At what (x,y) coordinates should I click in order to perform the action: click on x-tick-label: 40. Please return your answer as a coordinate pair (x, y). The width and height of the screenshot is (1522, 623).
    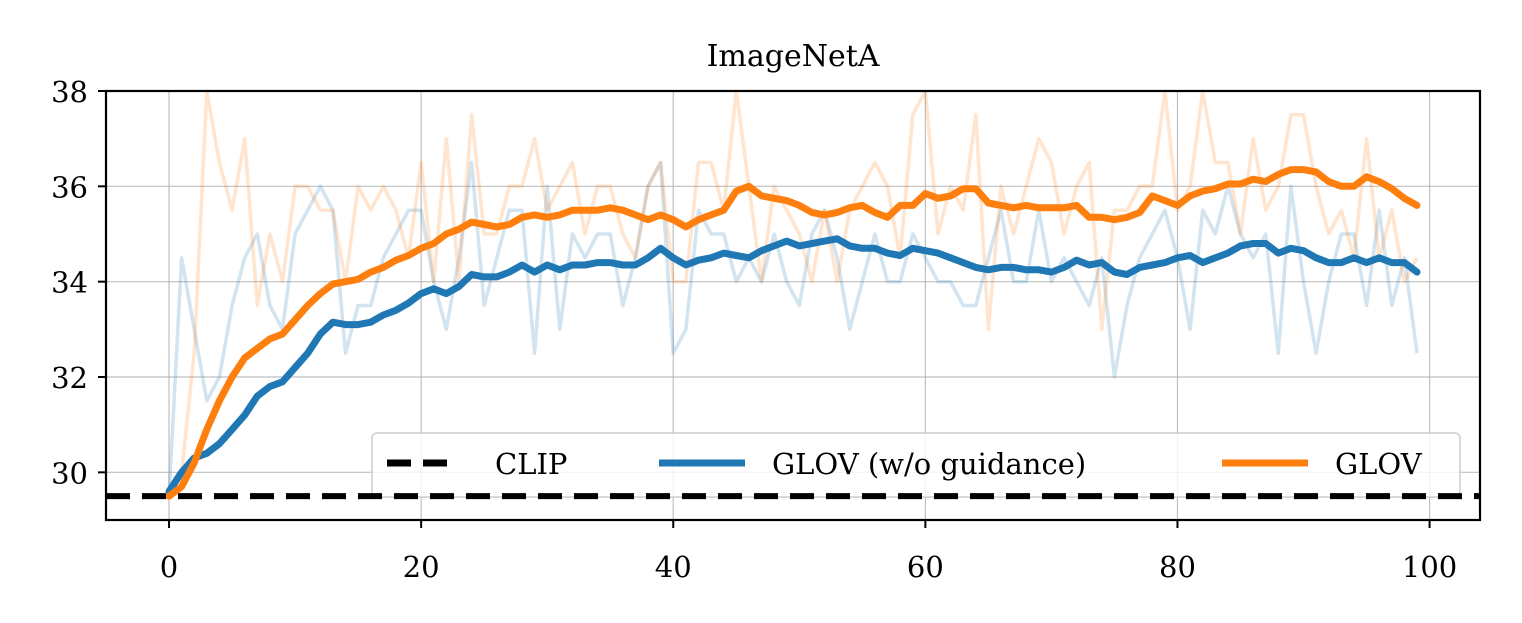
    Looking at the image, I should click on (673, 567).